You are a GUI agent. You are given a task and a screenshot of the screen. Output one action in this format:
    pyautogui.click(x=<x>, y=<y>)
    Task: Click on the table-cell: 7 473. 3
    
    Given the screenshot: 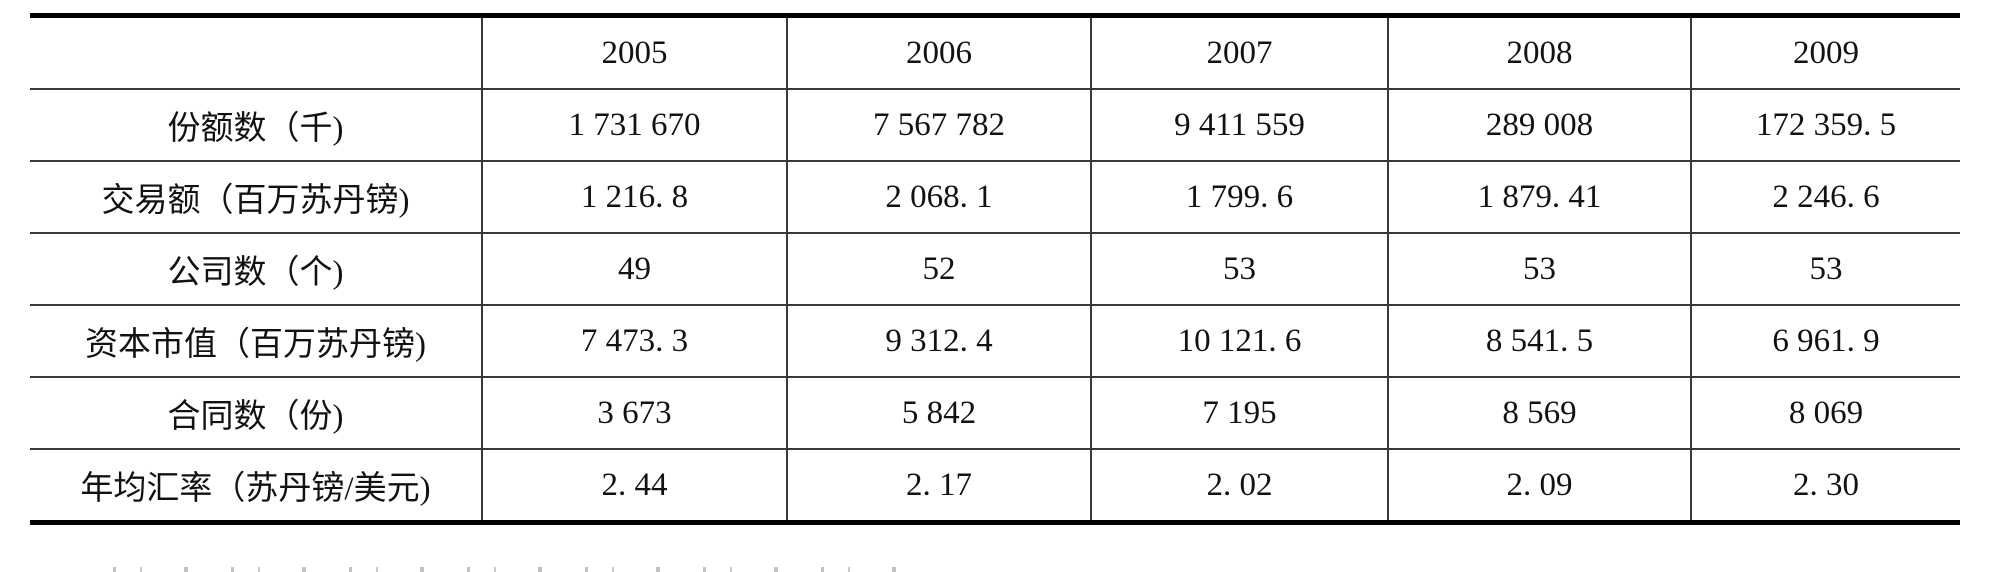 What is the action you would take?
    pyautogui.click(x=634, y=341)
    